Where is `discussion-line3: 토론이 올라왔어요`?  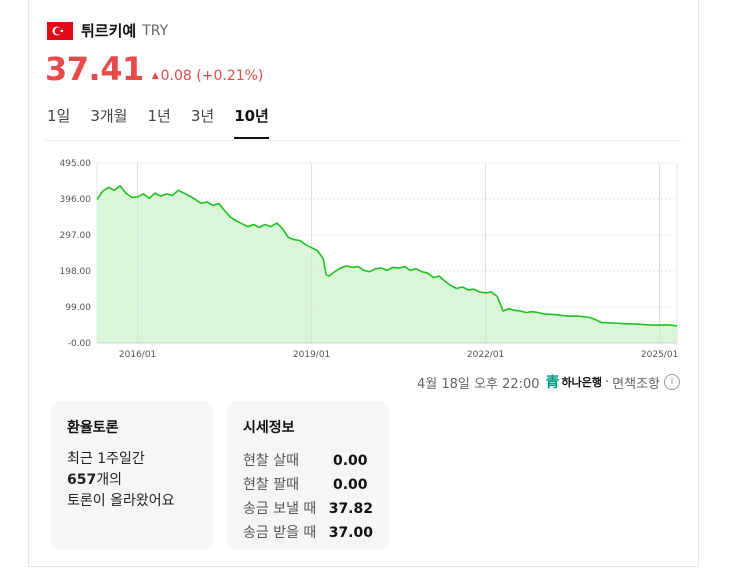
discussion-line3: 토론이 올라왔어요 is located at coordinates (121, 501).